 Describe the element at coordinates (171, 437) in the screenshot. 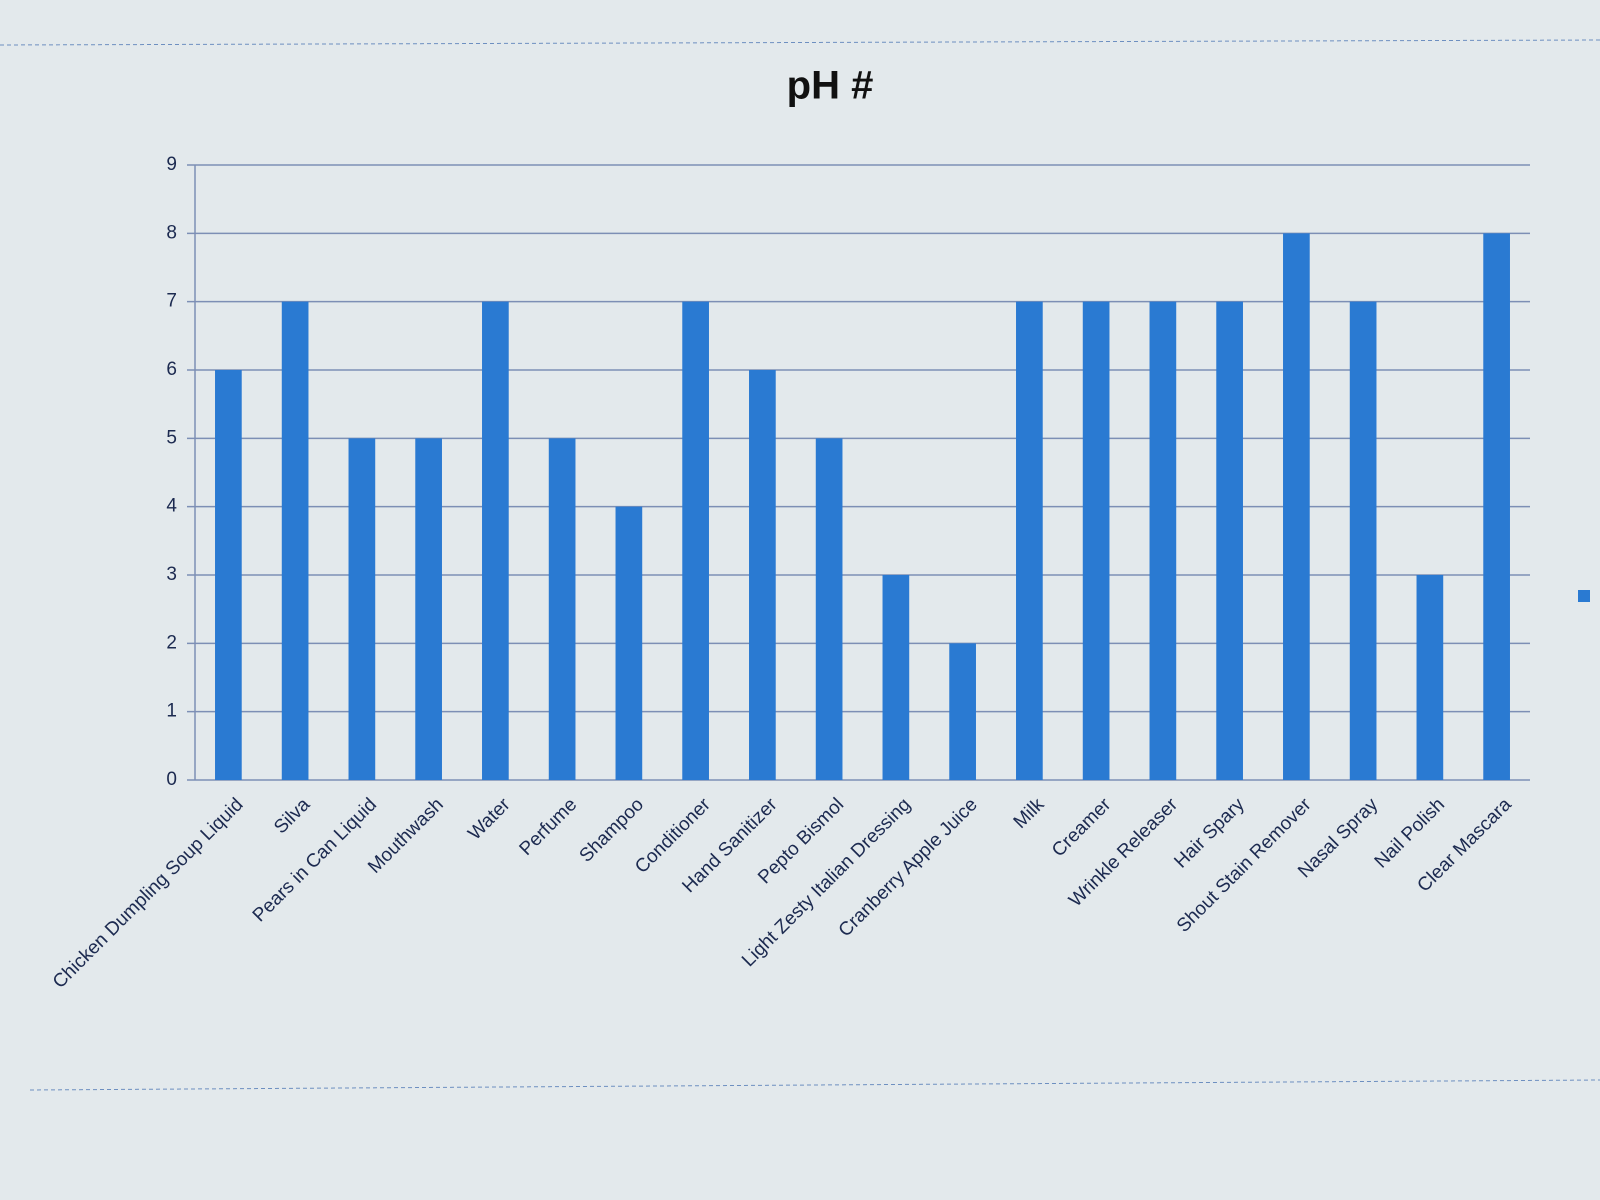

I see `y-tick-label: 5` at that location.